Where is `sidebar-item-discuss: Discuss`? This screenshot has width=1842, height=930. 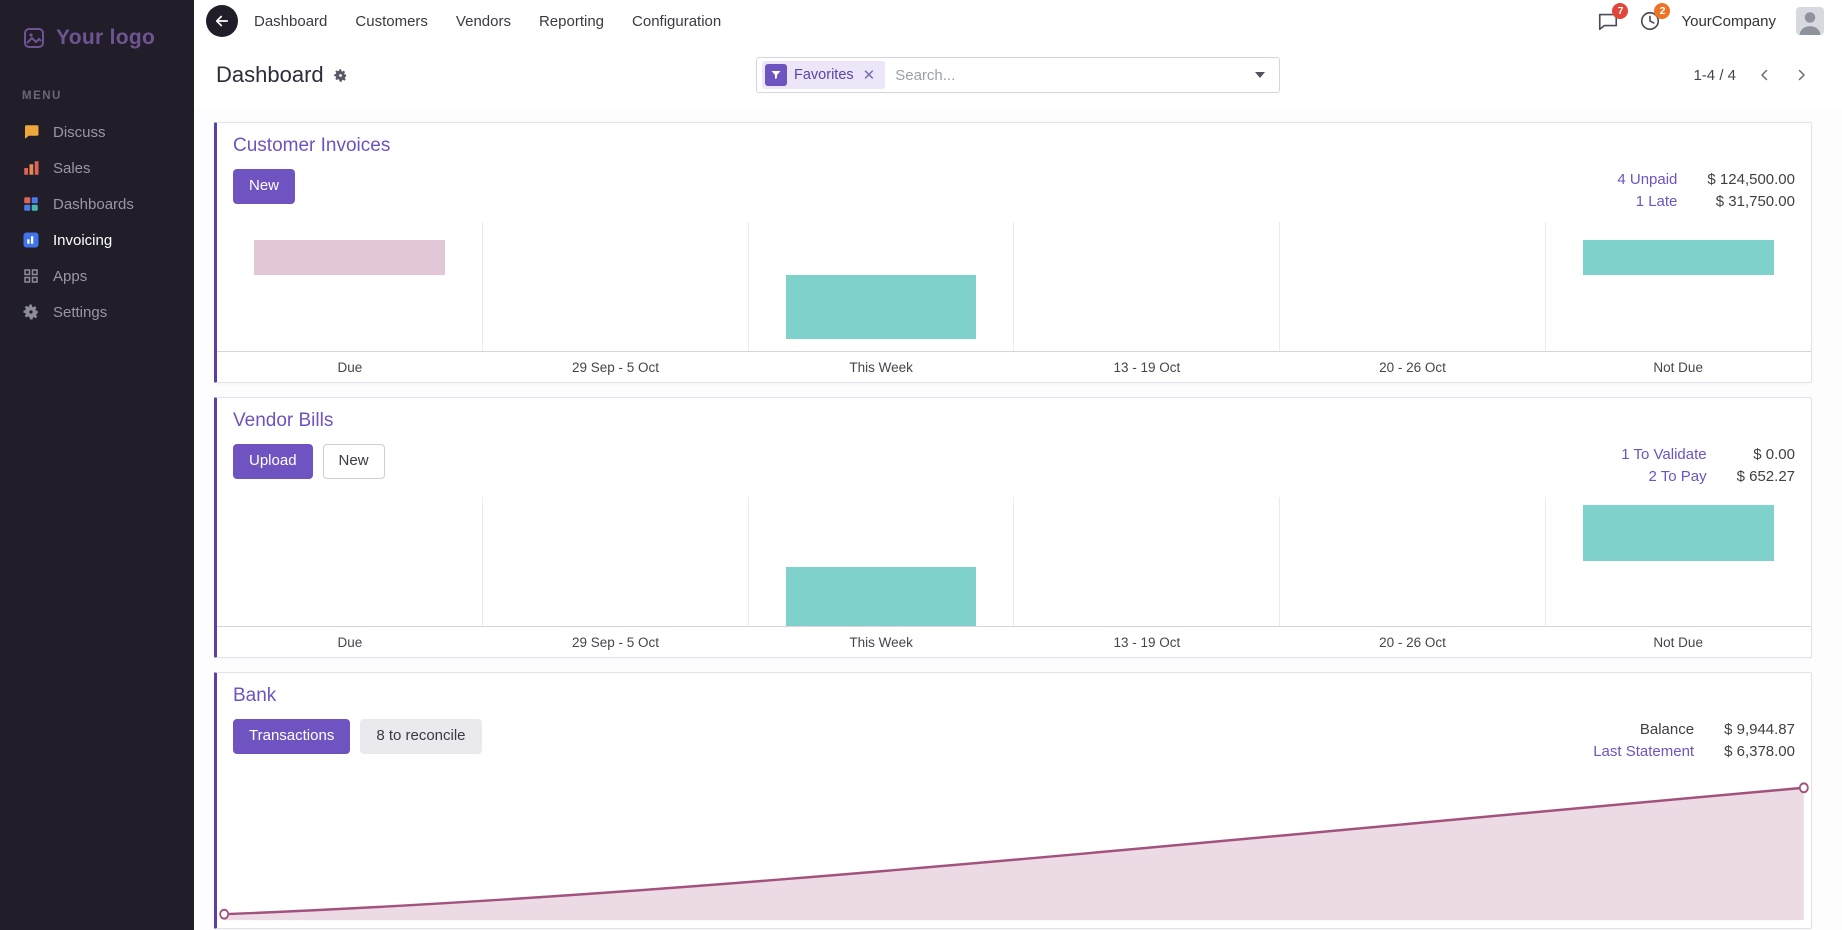
sidebar-item-discuss: Discuss is located at coordinates (97, 132).